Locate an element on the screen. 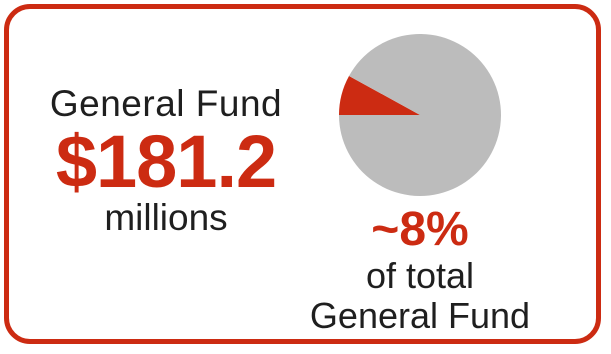 The image size is (611, 354). share-pie-chart is located at coordinates (420, 114).